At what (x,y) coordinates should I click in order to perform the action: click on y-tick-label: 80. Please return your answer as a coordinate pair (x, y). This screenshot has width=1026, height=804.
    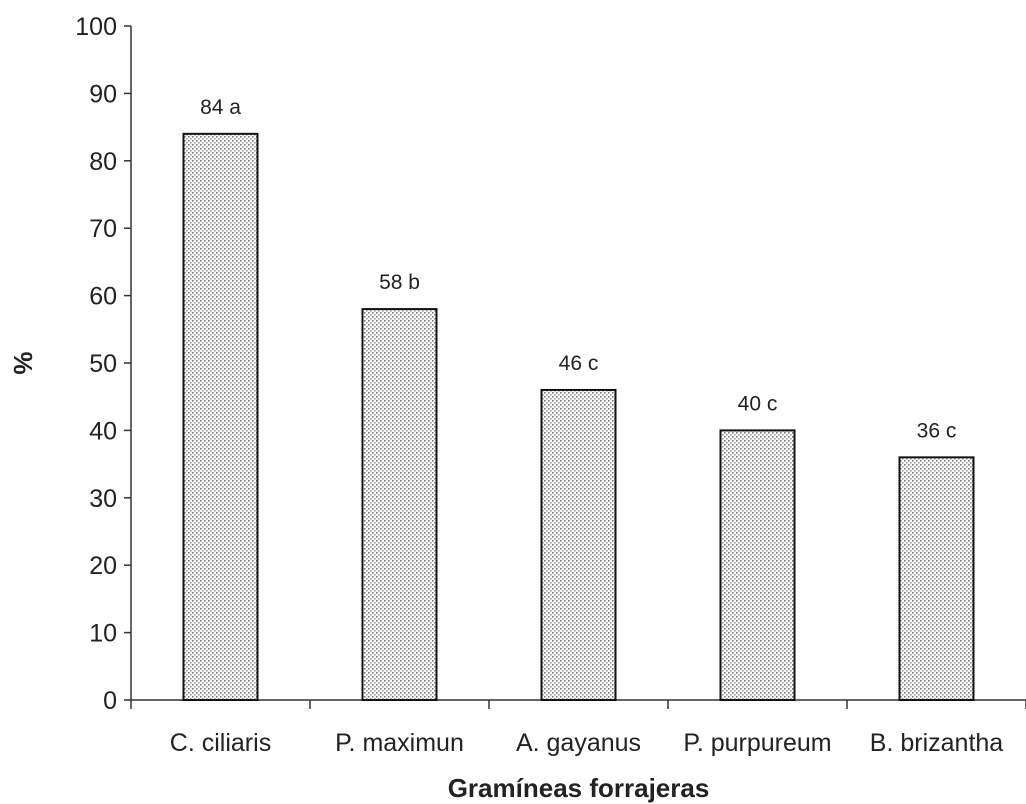
    Looking at the image, I should click on (103, 162).